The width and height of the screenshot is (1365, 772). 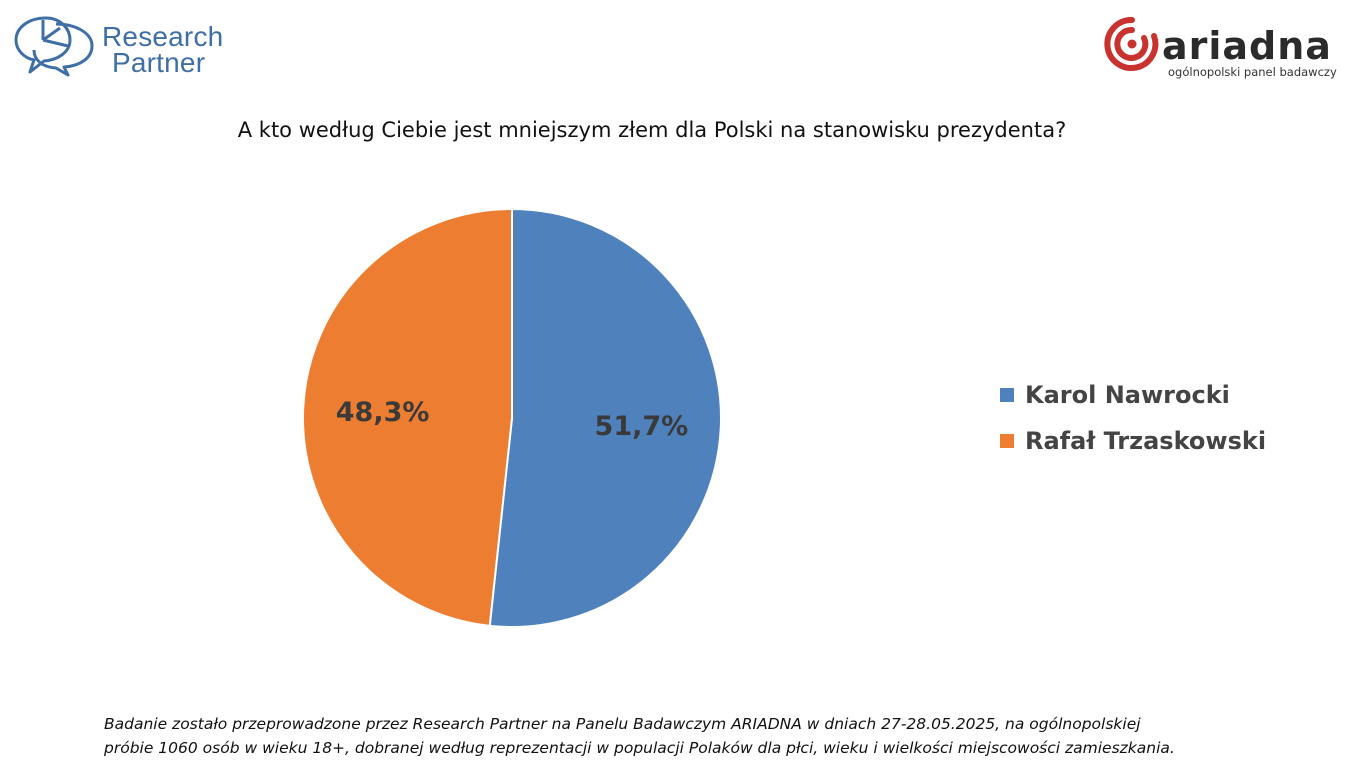 I want to click on research-partner-logo: Research Partner, so click(x=127, y=47).